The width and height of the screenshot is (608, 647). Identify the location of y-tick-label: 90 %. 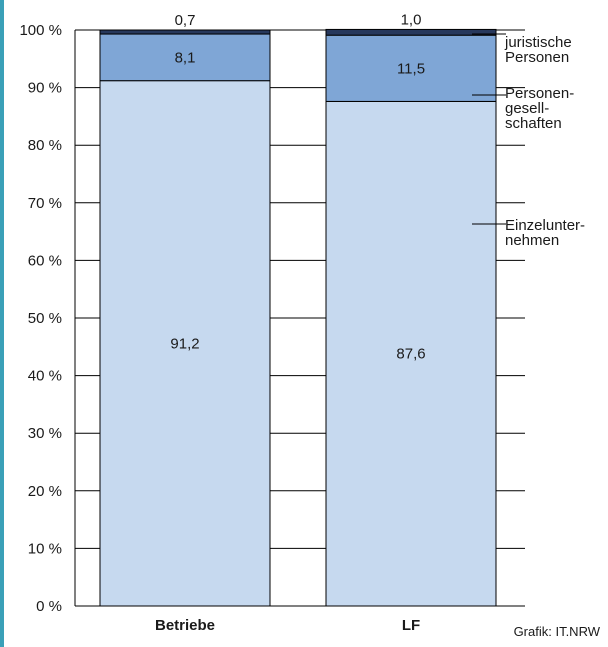
(45, 88).